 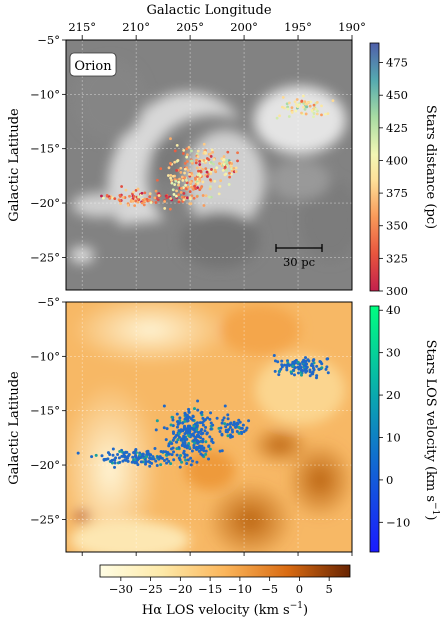 What do you see at coordinates (150, 589) in the screenshot?
I see `halpha-tick-label: −25` at bounding box center [150, 589].